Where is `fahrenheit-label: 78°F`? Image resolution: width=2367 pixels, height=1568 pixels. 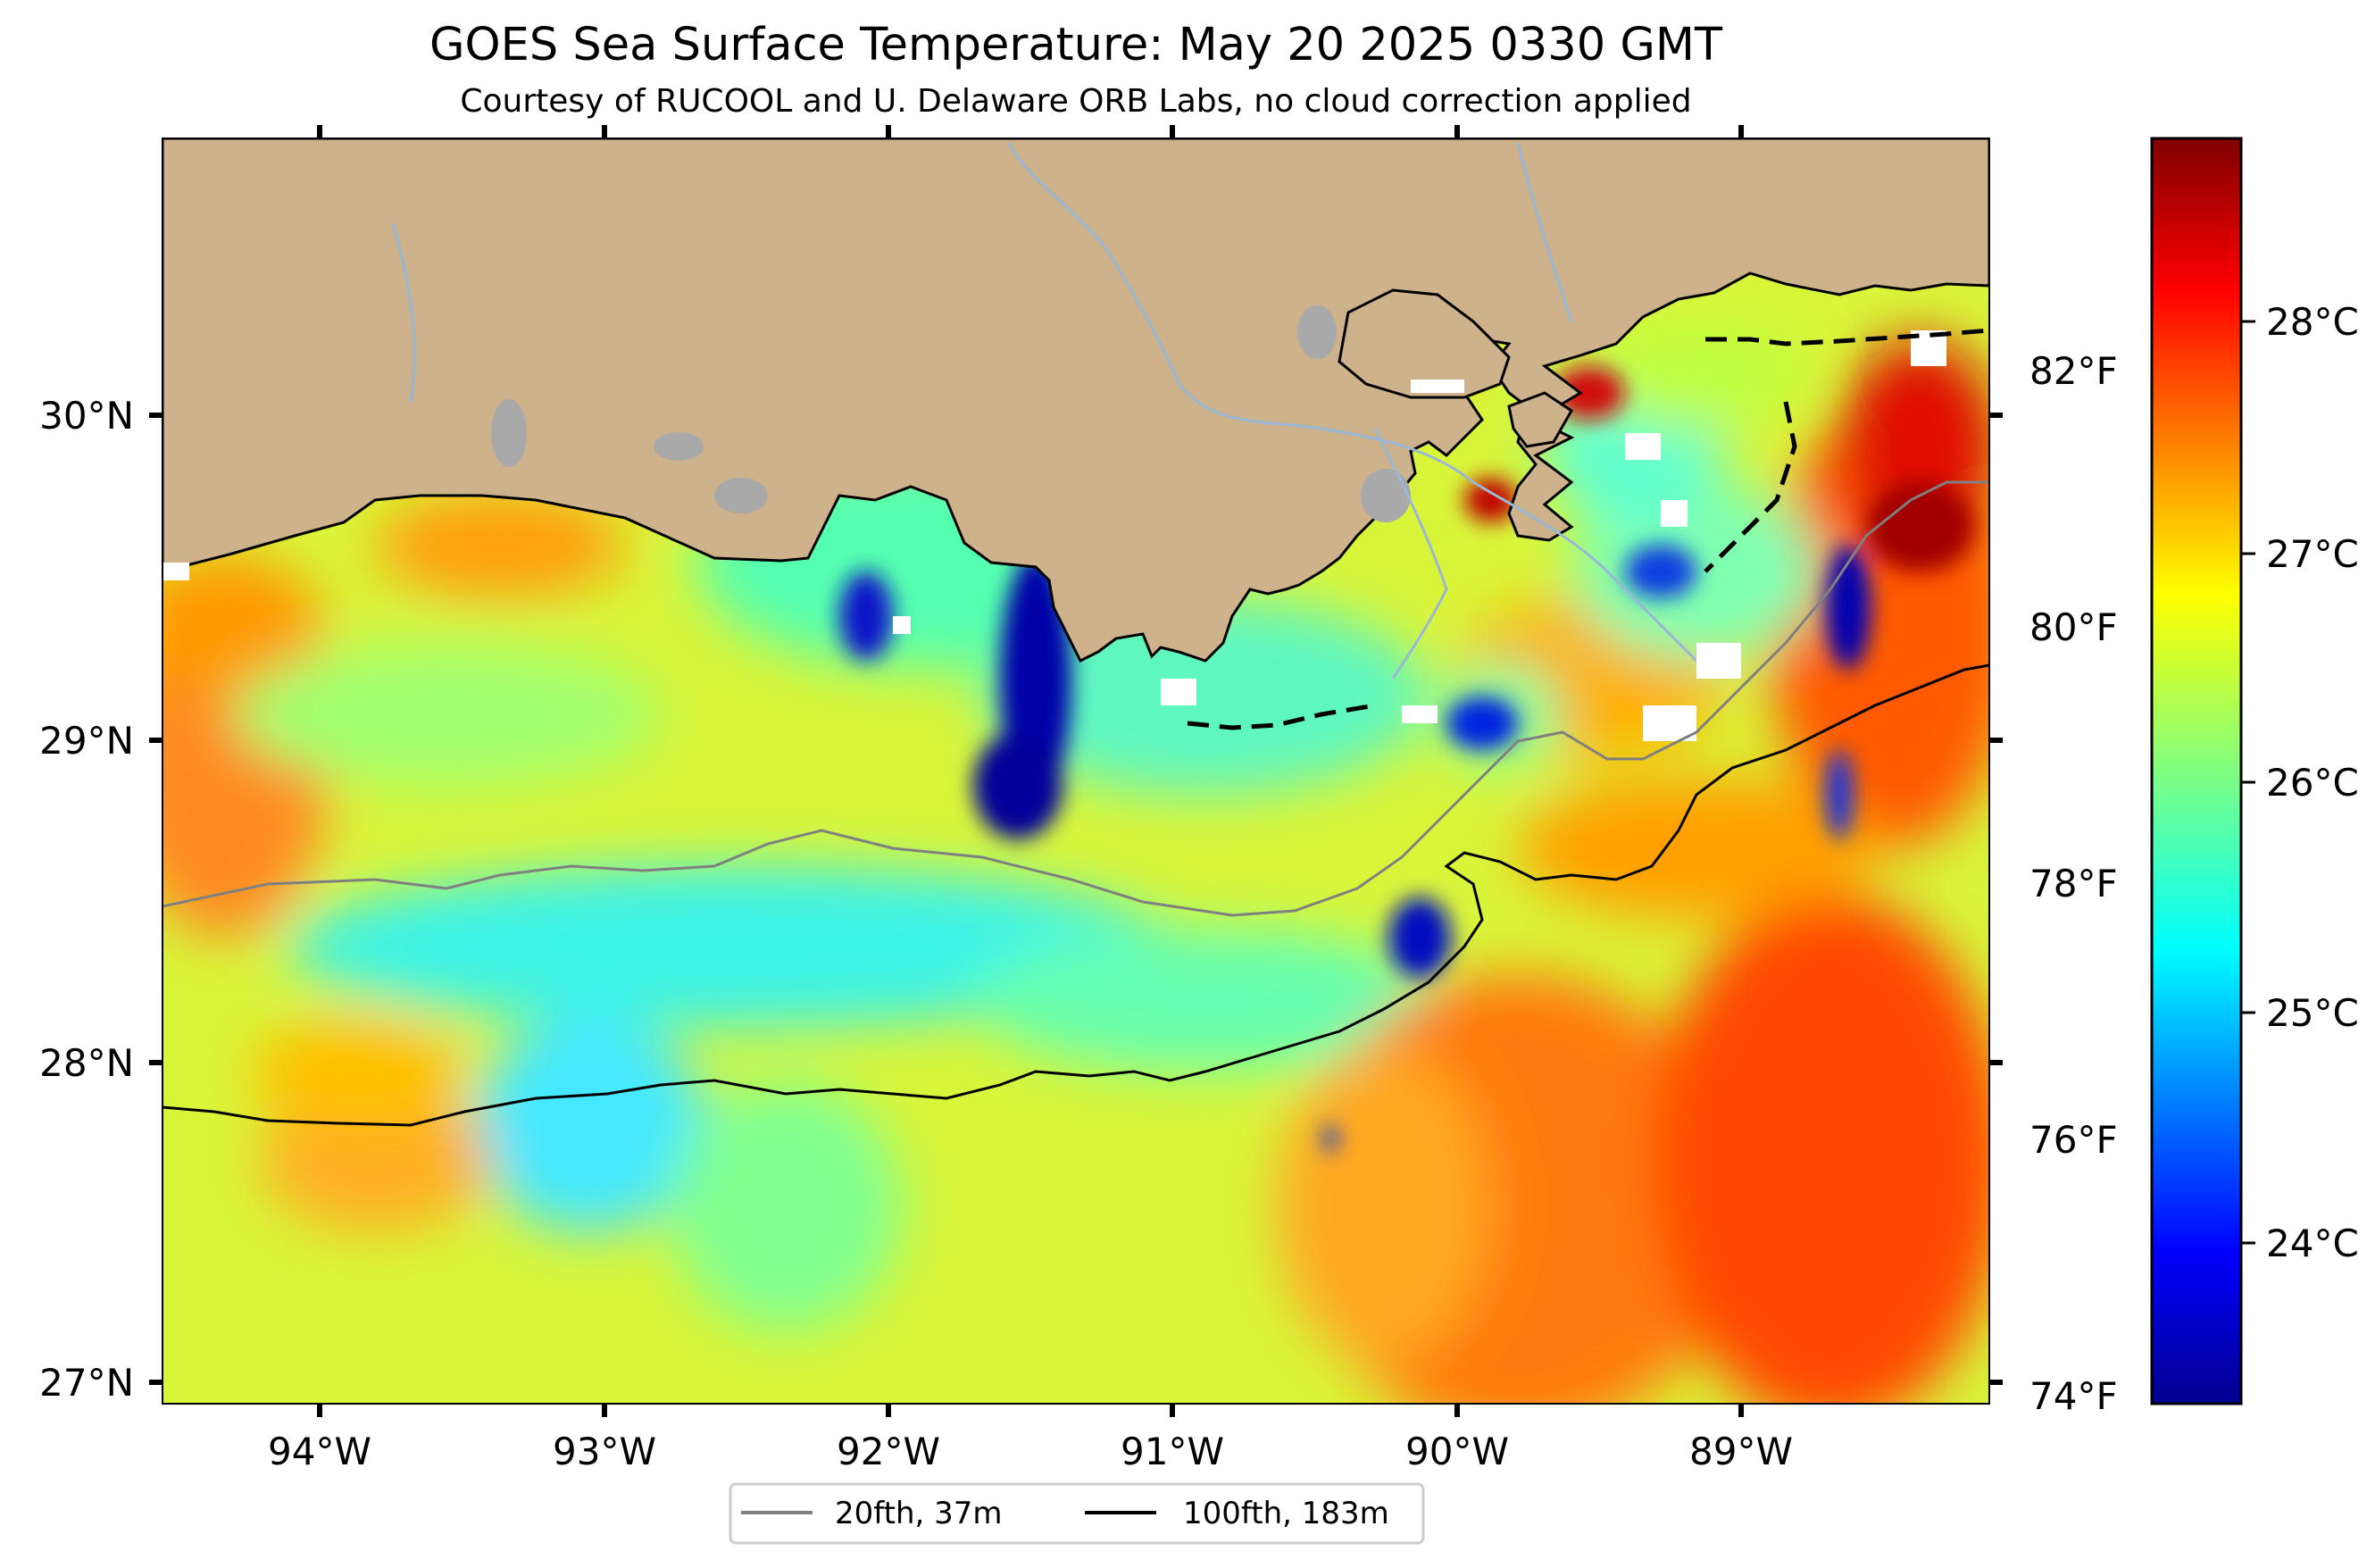
fahrenheit-label: 78°F is located at coordinates (2073, 883).